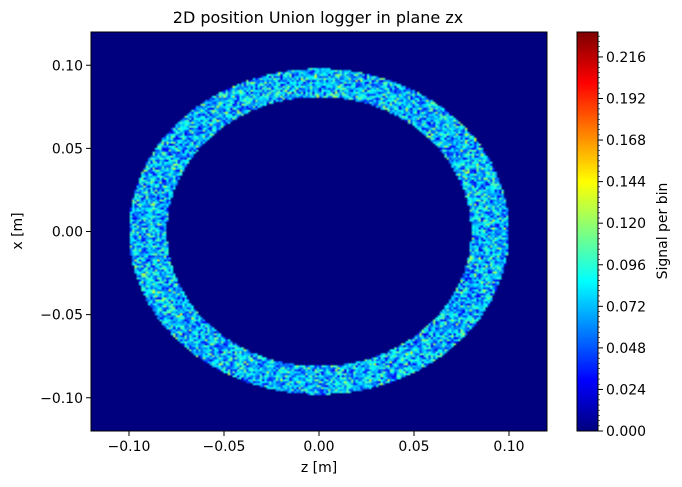 This screenshot has height=487, width=682. I want to click on y-tick-label: 0.05, so click(67, 149).